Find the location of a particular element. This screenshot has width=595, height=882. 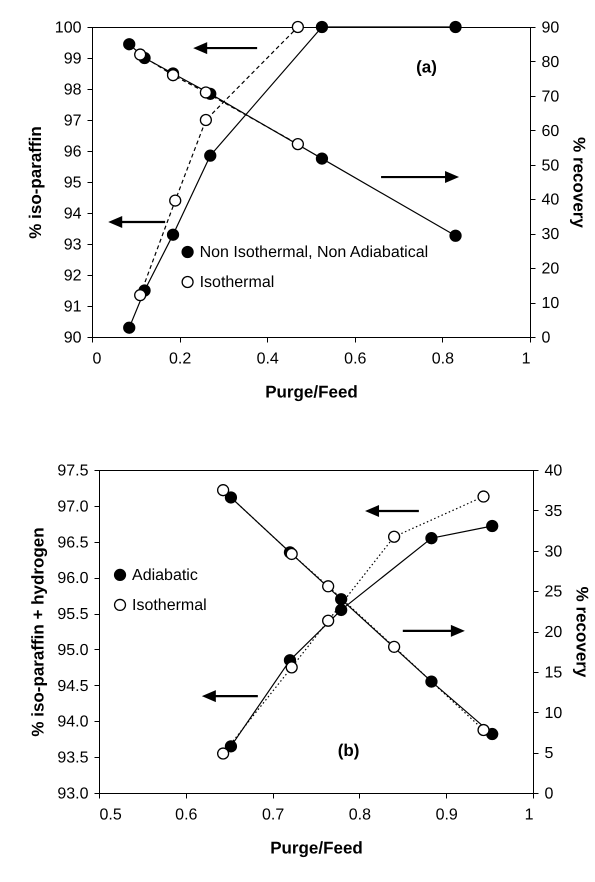

y-axis-title: % iso-paraffin is located at coordinates (35, 182).